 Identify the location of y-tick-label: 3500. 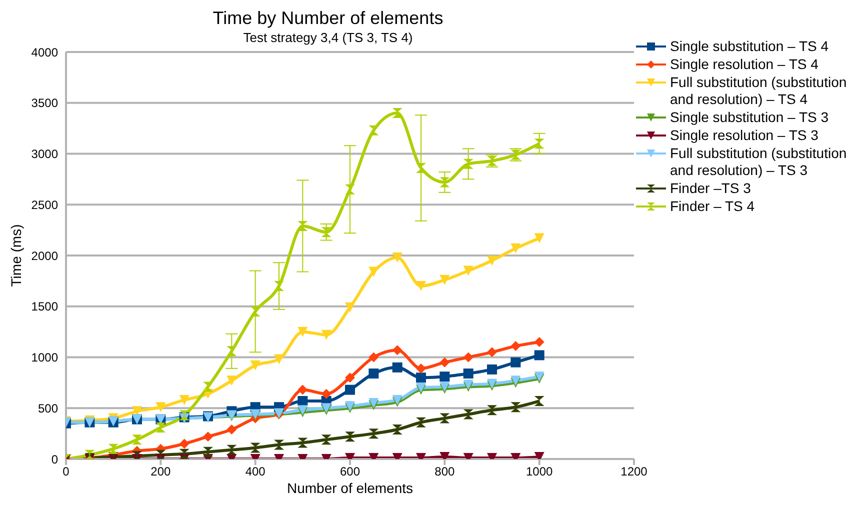
(44, 103).